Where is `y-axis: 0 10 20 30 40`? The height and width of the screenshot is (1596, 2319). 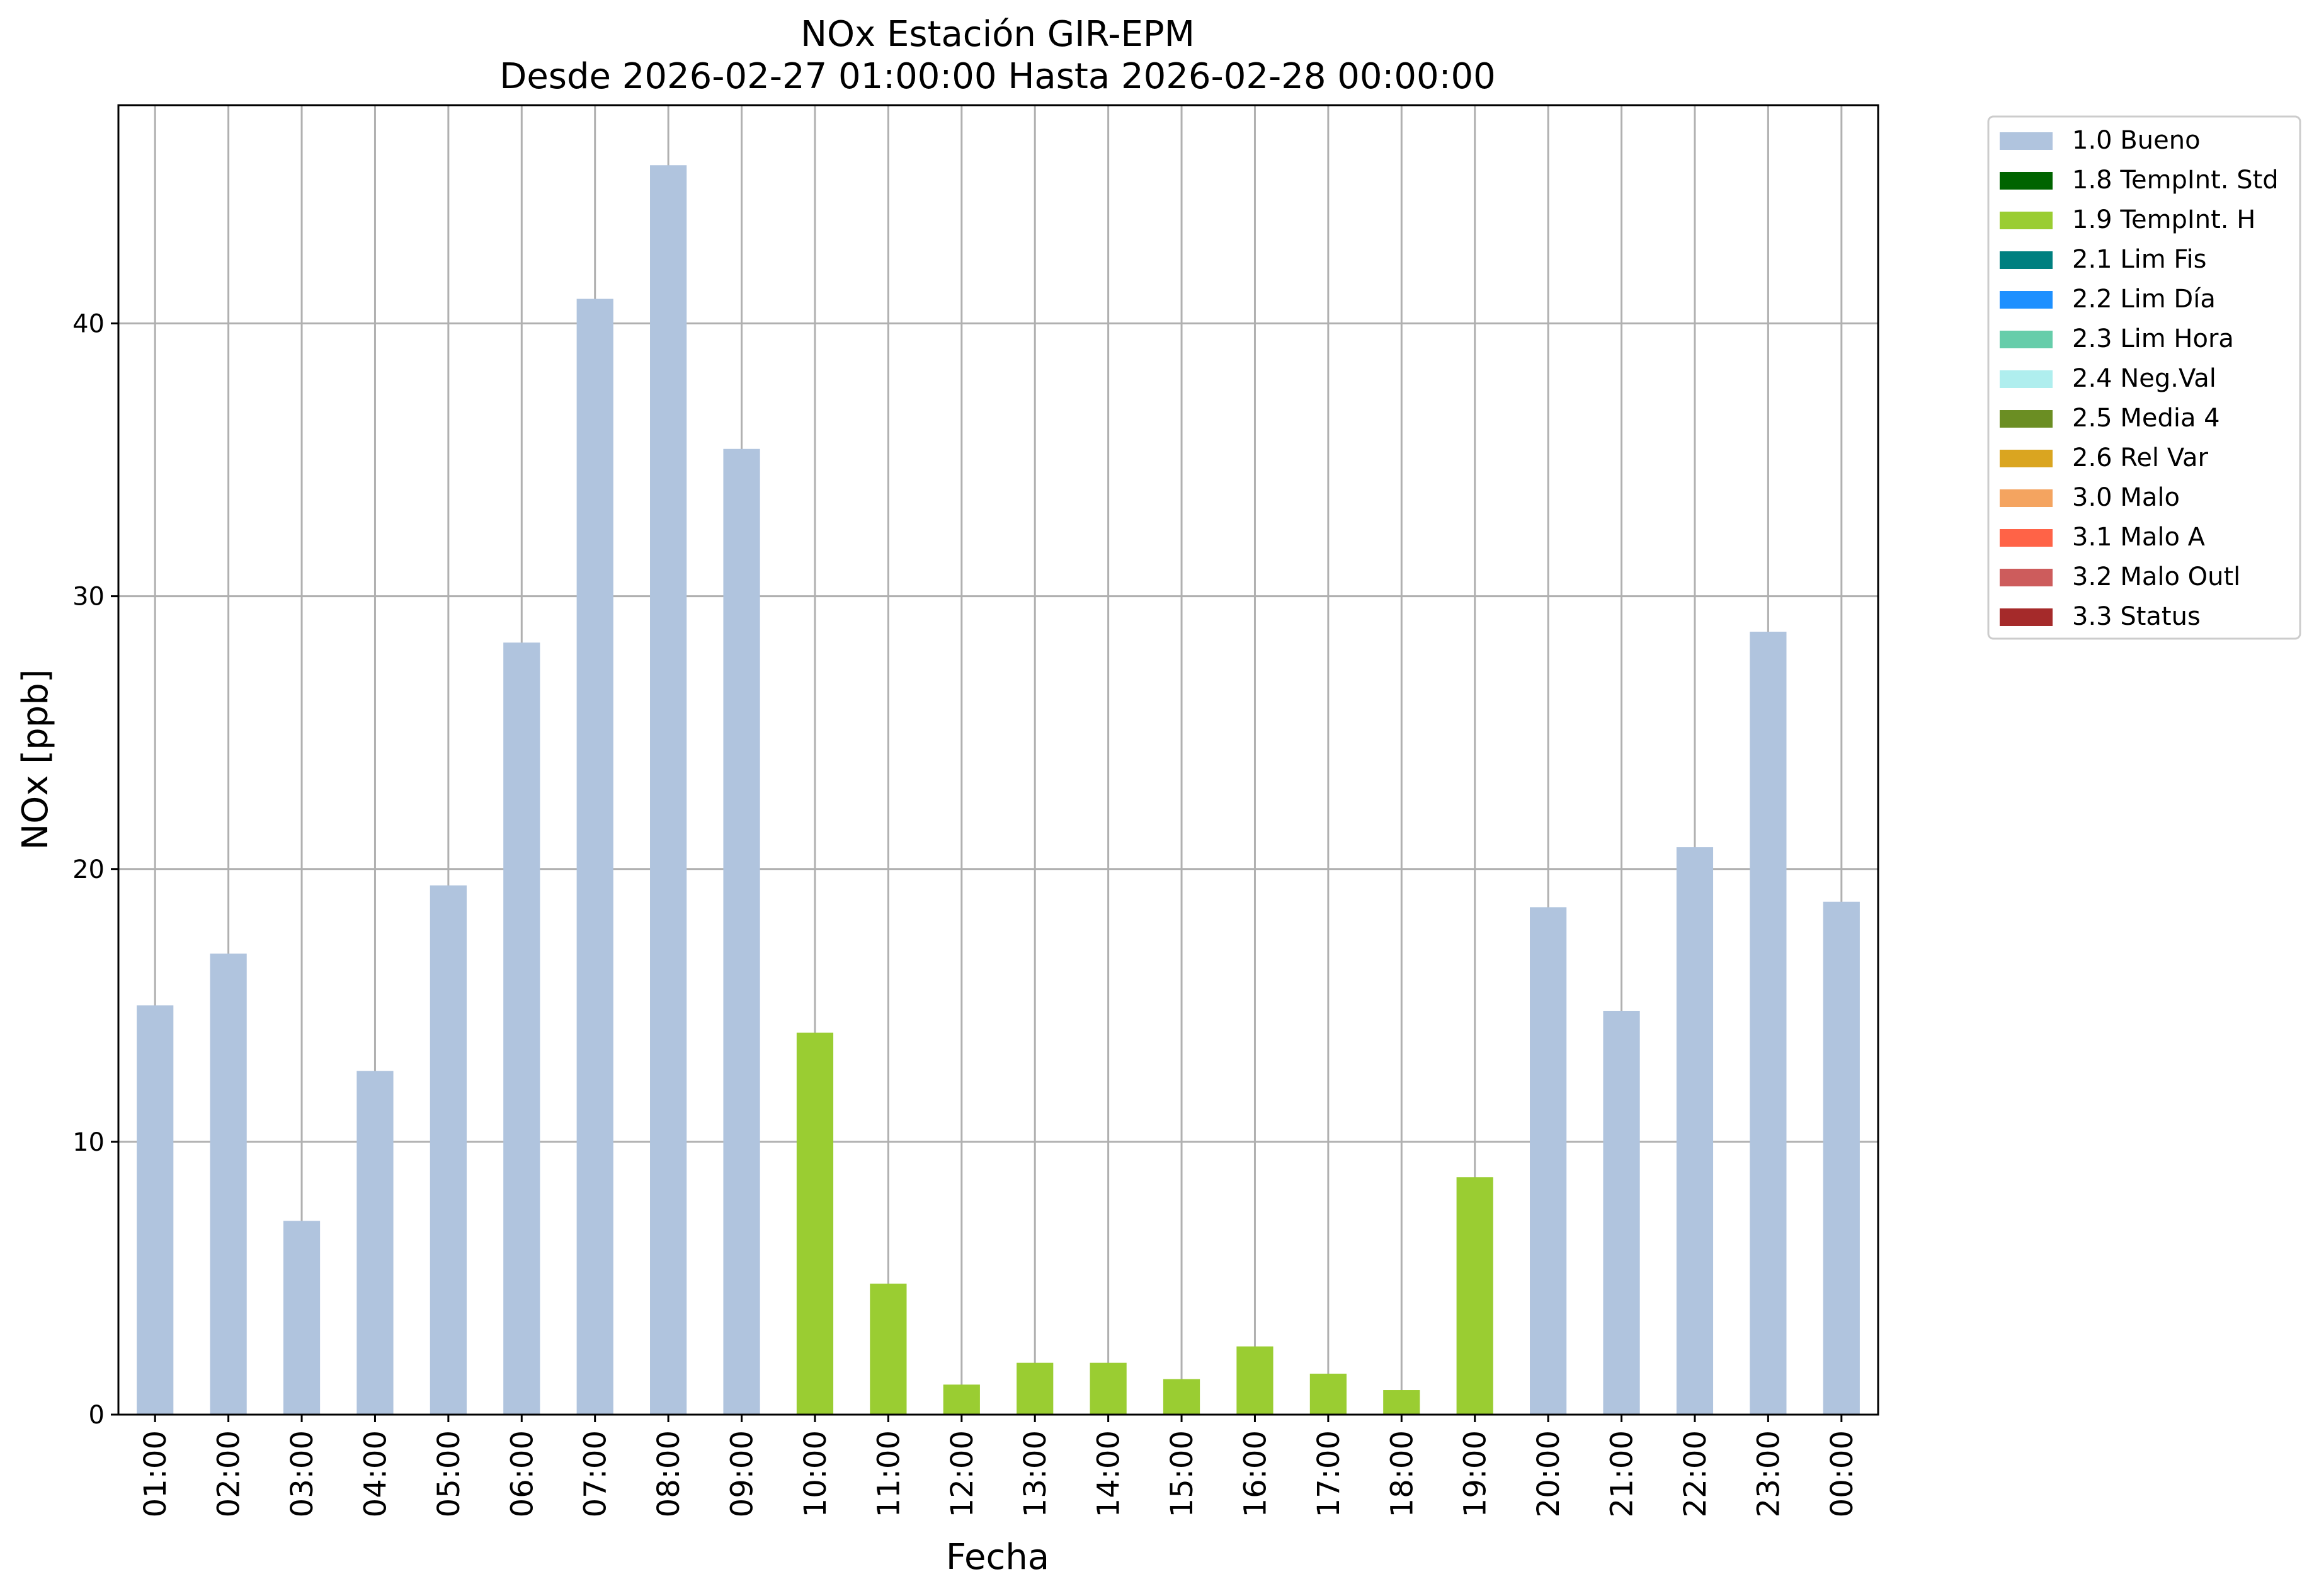
y-axis: 0 10 20 30 40 is located at coordinates (95, 870).